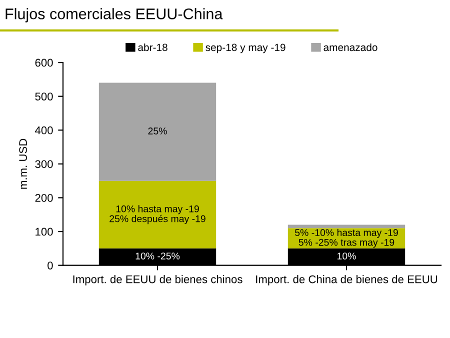  Describe the element at coordinates (44, 164) in the screenshot. I see `y-tick-label: 300` at that location.